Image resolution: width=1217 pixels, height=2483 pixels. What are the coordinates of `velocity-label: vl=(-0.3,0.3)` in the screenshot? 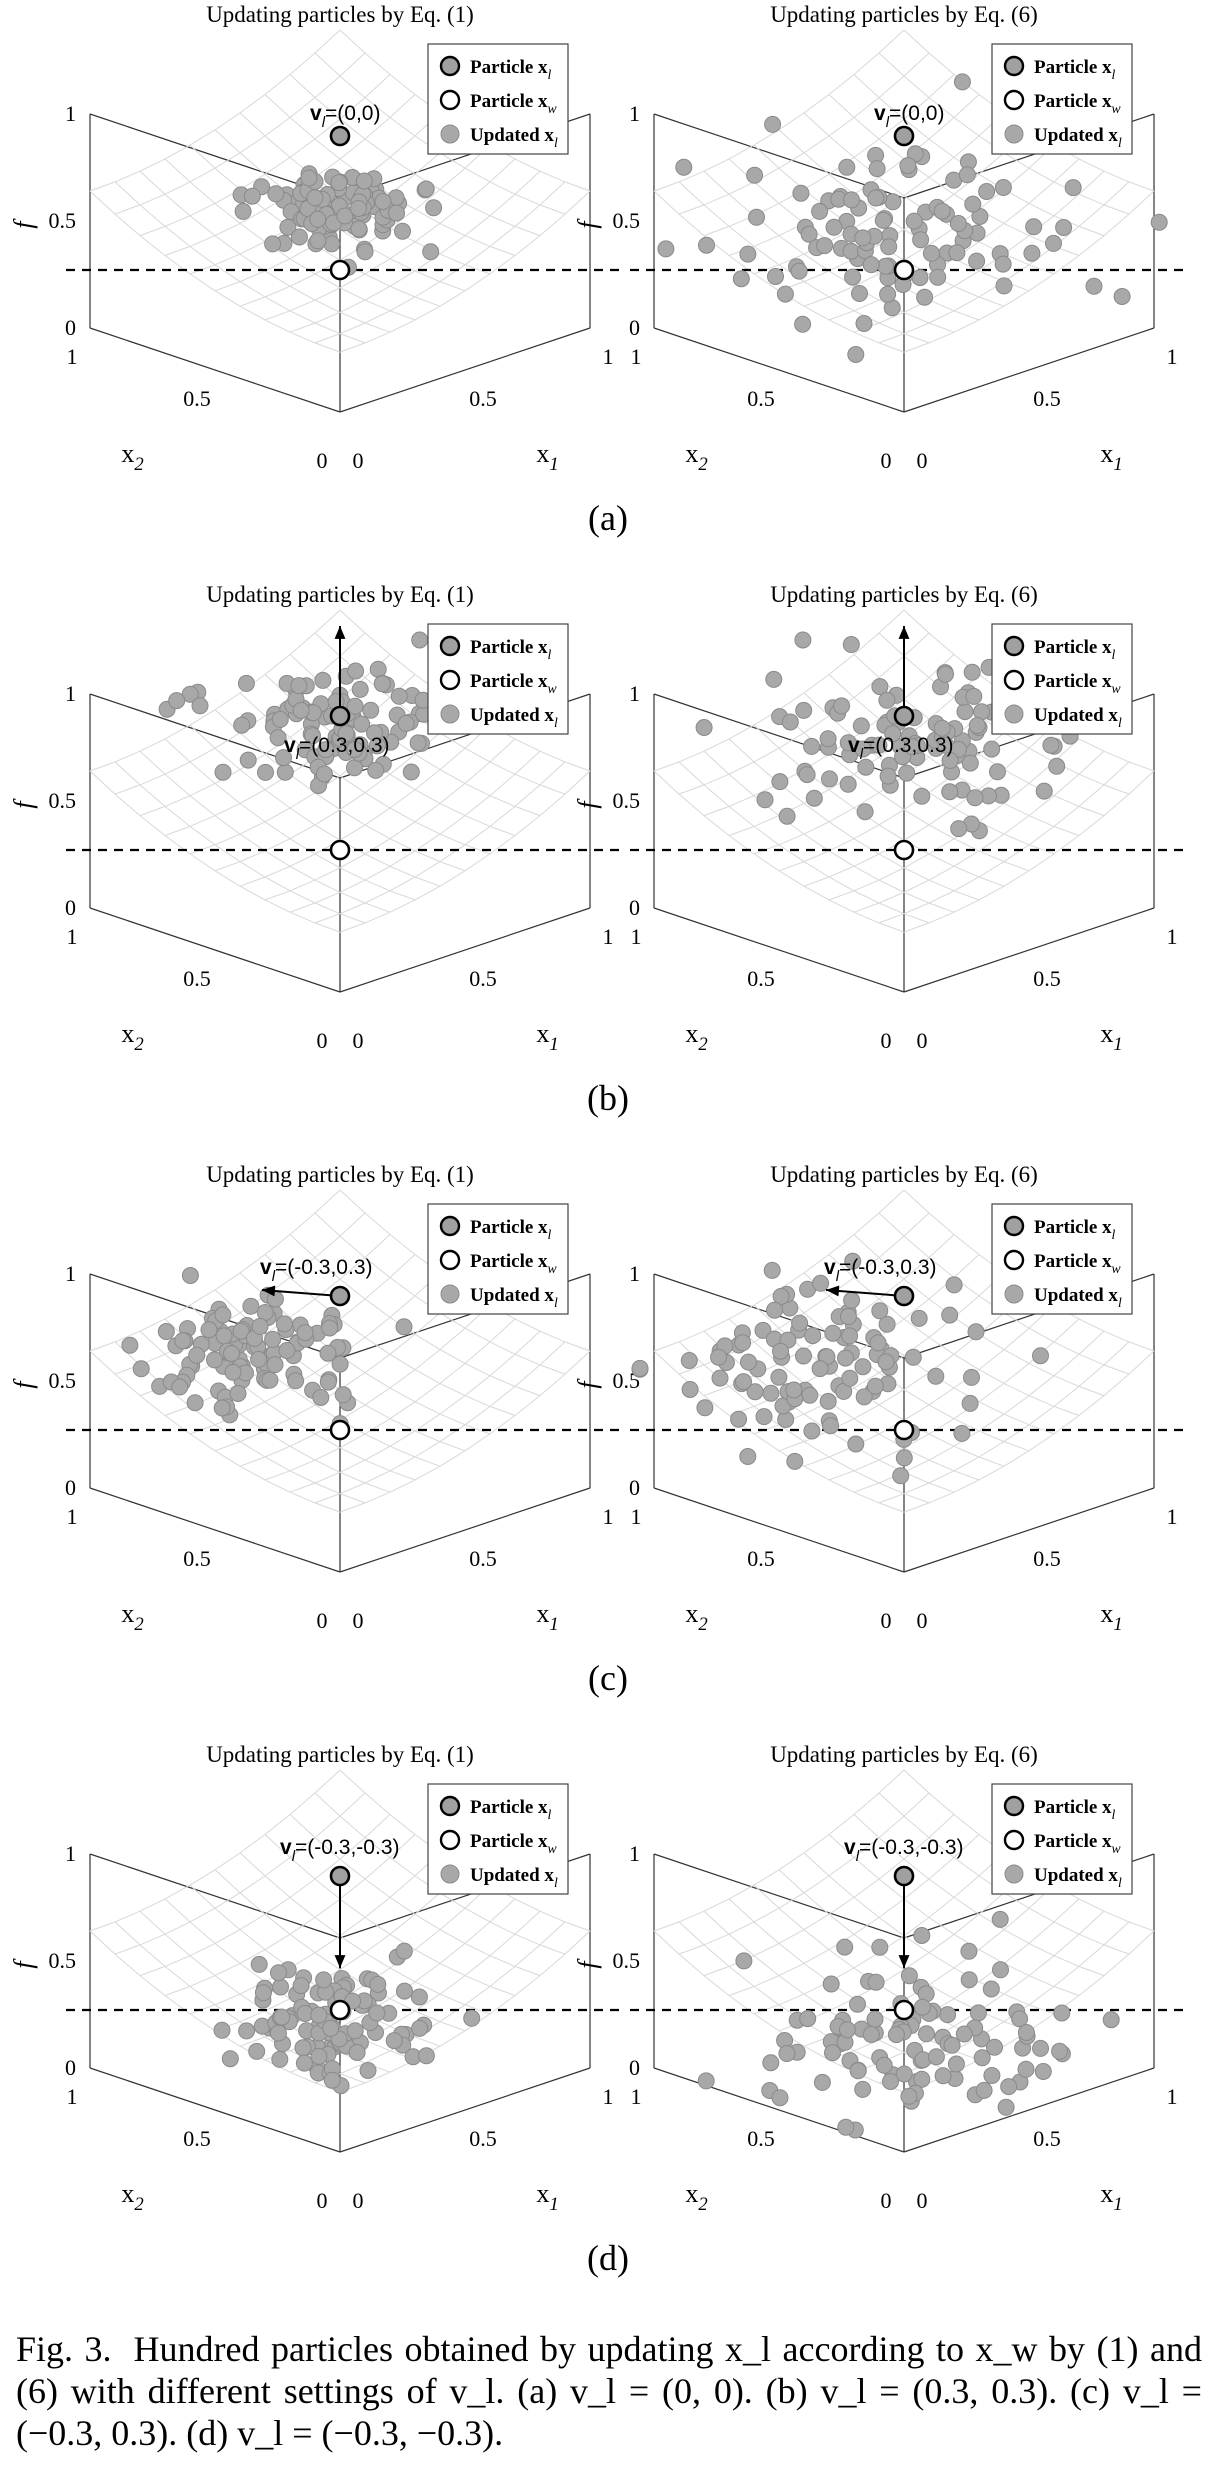 It's located at (316, 1270).